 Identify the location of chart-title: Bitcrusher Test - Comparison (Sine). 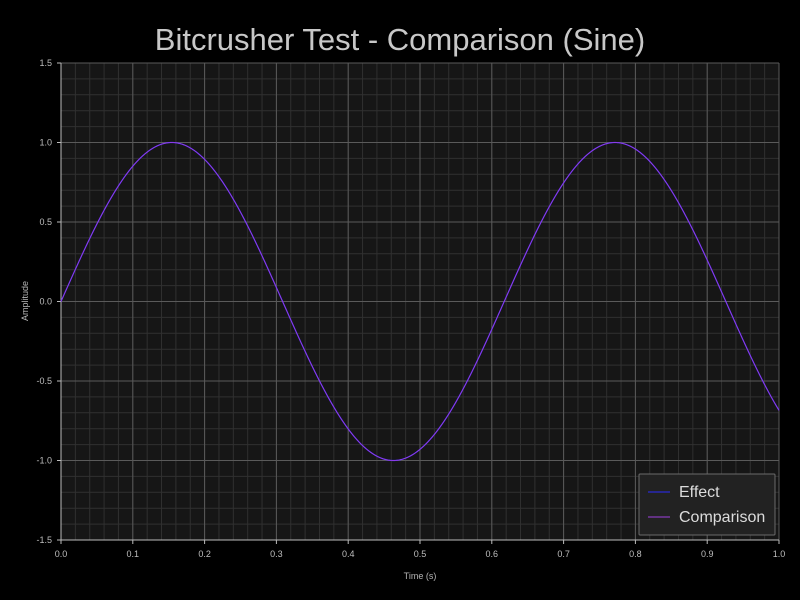
(400, 39).